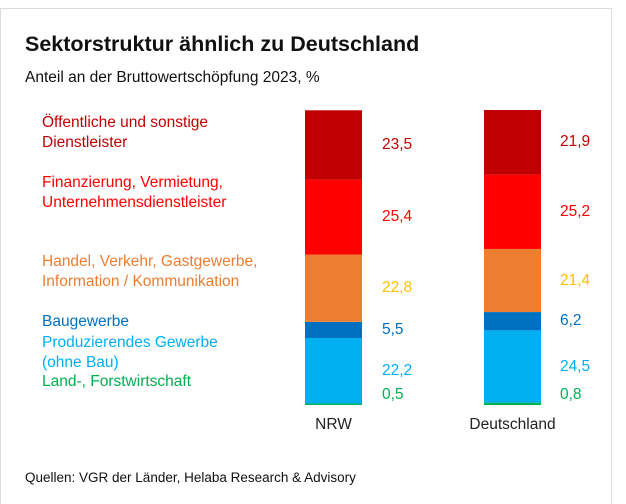  Describe the element at coordinates (86, 321) in the screenshot. I see `legend-label: Baugewerbe` at that location.